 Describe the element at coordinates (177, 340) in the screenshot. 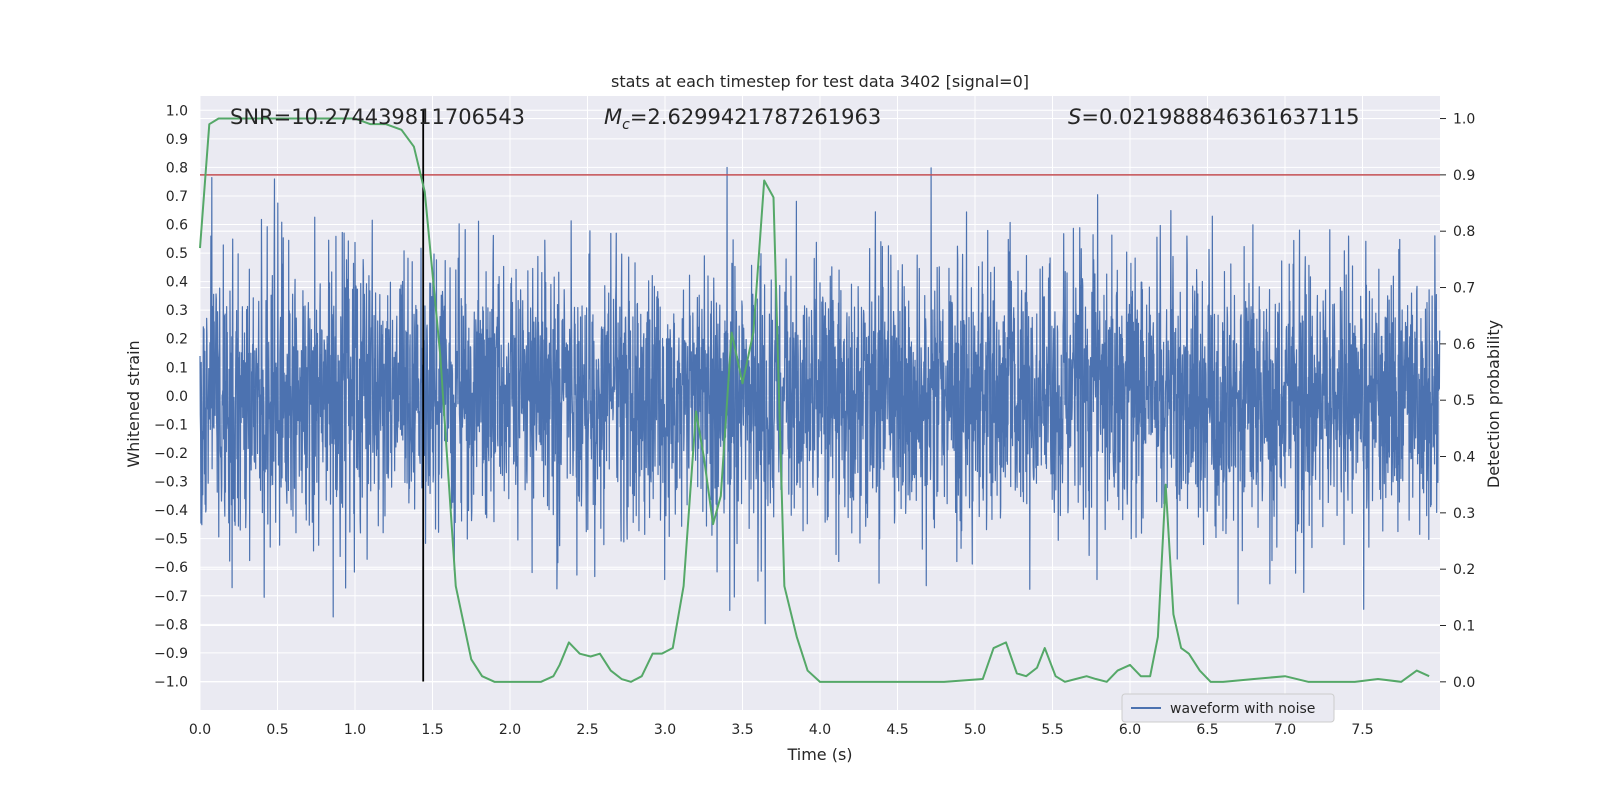

I see `y-tick-label: 0.2` at that location.